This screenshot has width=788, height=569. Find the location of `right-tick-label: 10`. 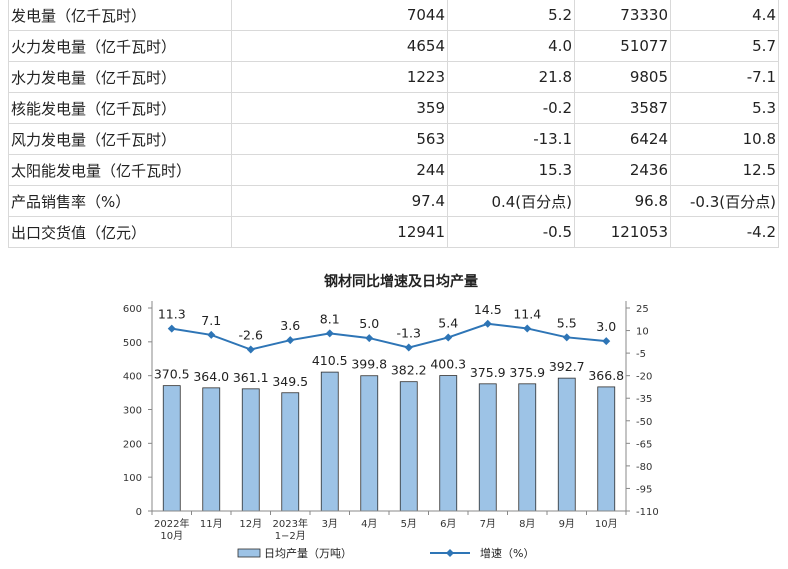

right-tick-label: 10 is located at coordinates (642, 332).